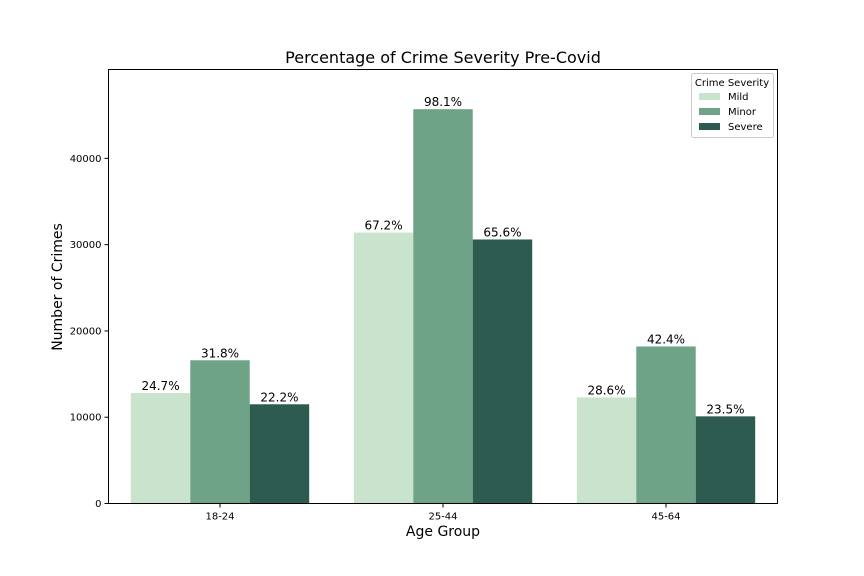 The height and width of the screenshot is (576, 864). What do you see at coordinates (709, 111) in the screenshot?
I see `legend-swatch-minor` at bounding box center [709, 111].